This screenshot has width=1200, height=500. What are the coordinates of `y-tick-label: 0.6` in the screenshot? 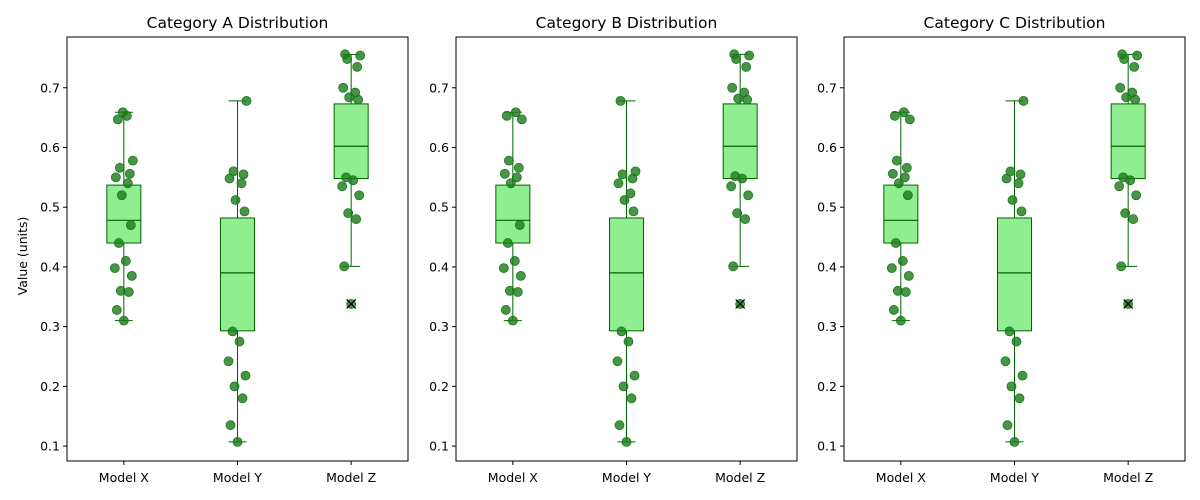 It's located at (827, 147).